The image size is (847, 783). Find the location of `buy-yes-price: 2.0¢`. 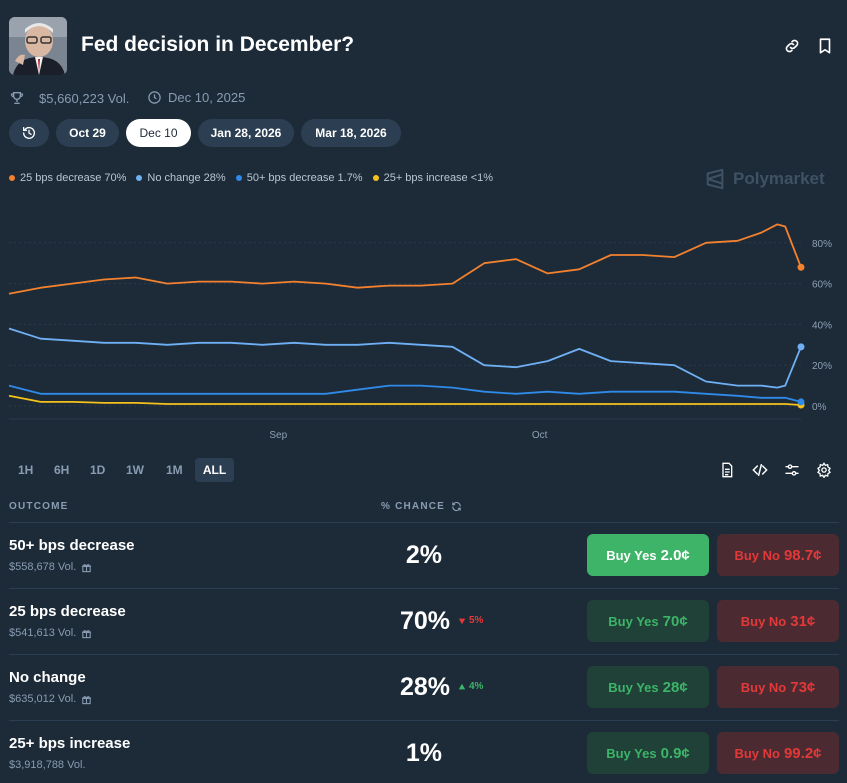

buy-yes-price: 2.0¢ is located at coordinates (675, 555).